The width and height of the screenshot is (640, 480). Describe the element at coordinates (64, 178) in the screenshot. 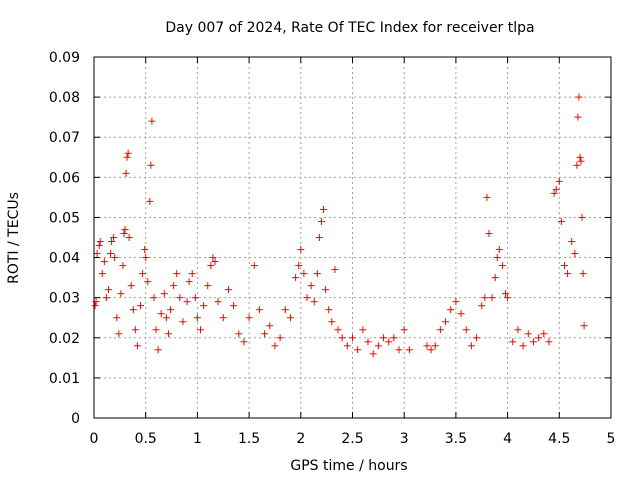

I see `y-tick-label: 0.06` at that location.